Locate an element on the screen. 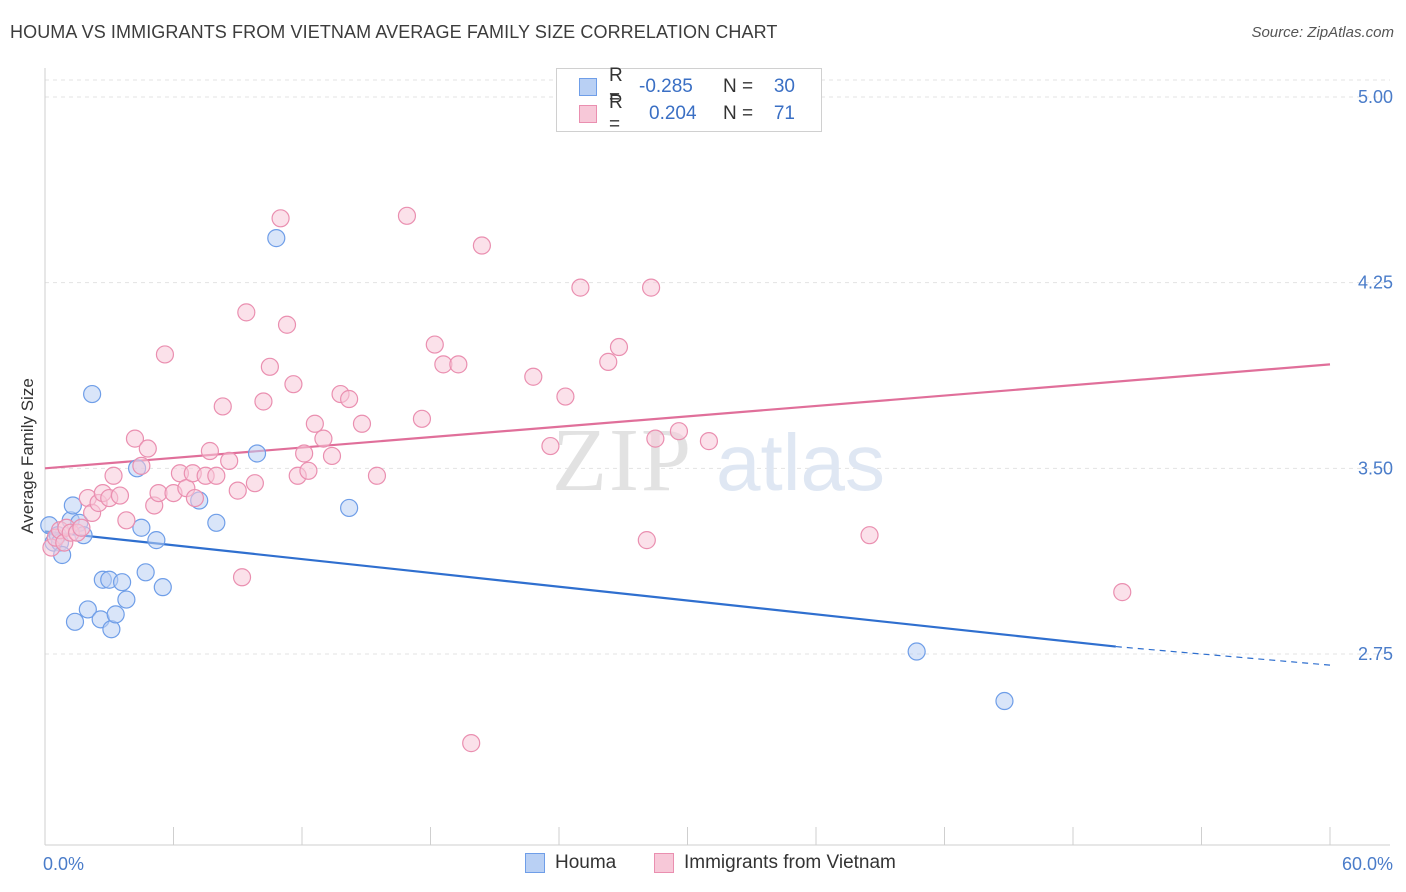  houma-trend-extension is located at coordinates (1223, 655).